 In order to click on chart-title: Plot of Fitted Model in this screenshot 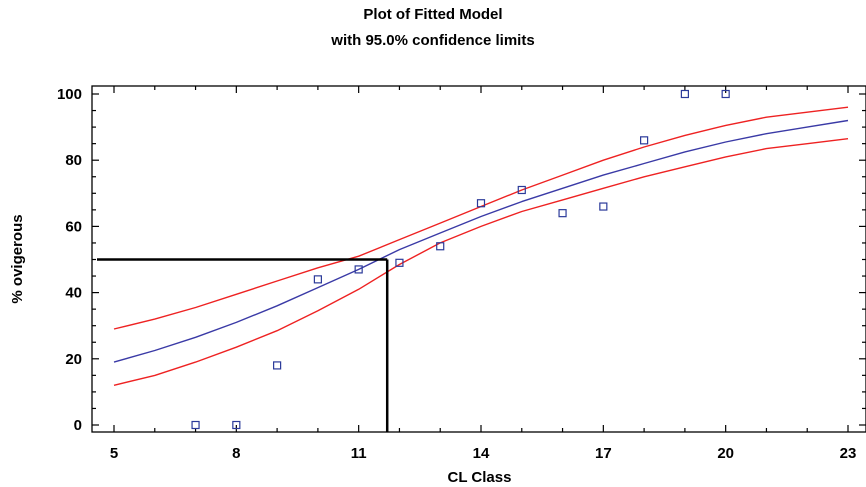, I will do `click(433, 14)`.